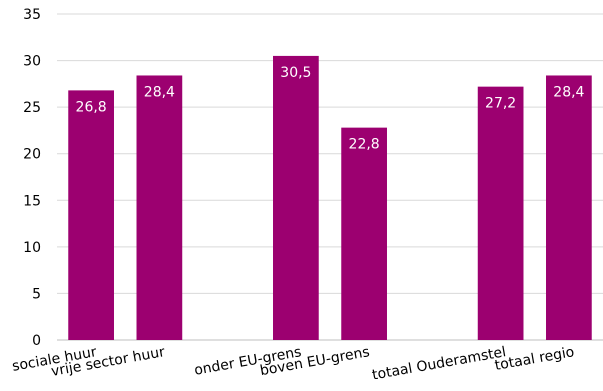 The width and height of the screenshot is (603, 391). What do you see at coordinates (36, 341) in the screenshot?
I see `y-tick-label: 0` at bounding box center [36, 341].